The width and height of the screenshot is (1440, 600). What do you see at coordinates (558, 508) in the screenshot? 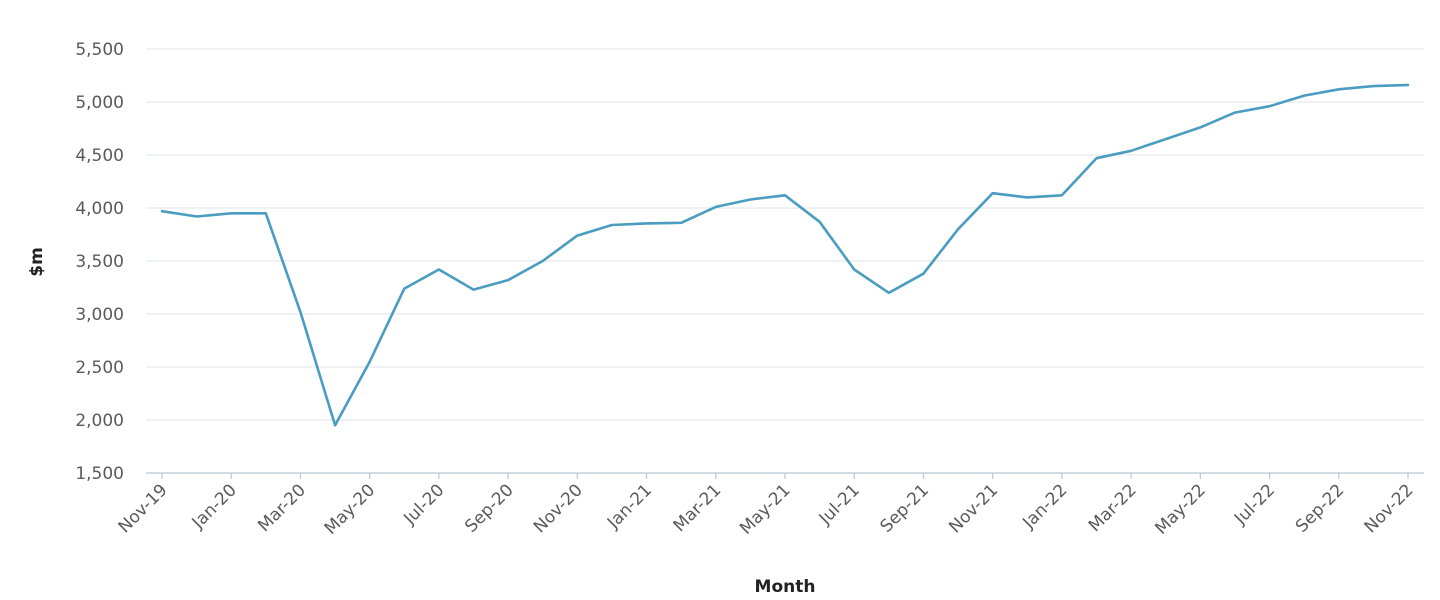
I see `x-tick-label: Nov-20` at bounding box center [558, 508].